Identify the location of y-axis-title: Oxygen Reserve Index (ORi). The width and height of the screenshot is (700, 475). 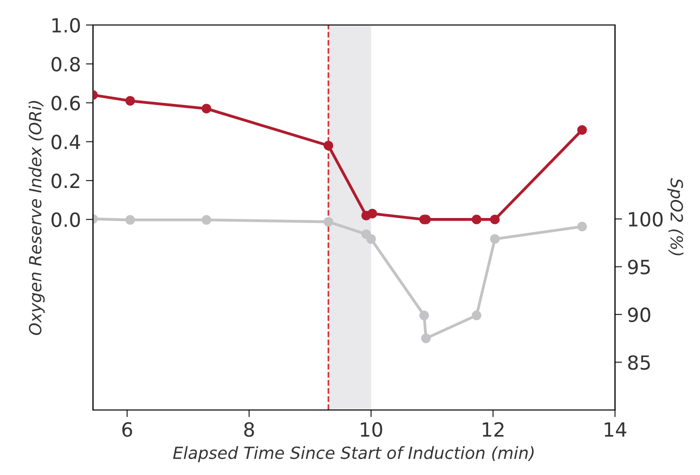
(36, 218).